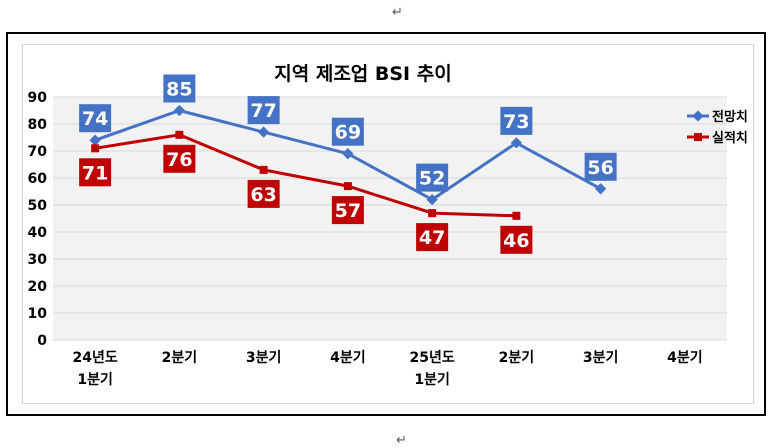  What do you see at coordinates (38, 125) in the screenshot?
I see `y-tick-label: 80` at bounding box center [38, 125].